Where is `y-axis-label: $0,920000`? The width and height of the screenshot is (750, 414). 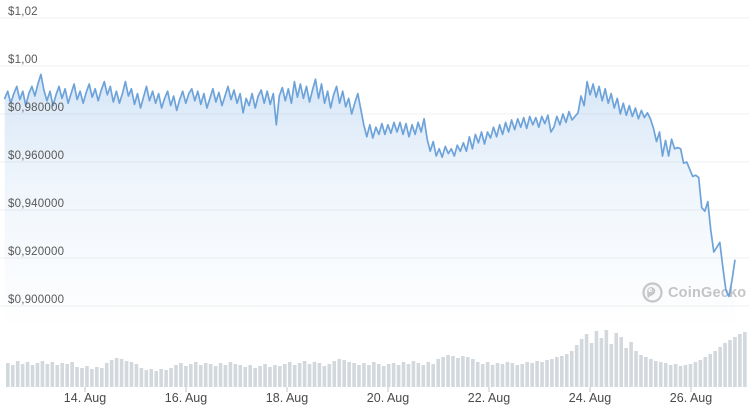 y-axis-label: $0,920000 is located at coordinates (36, 252).